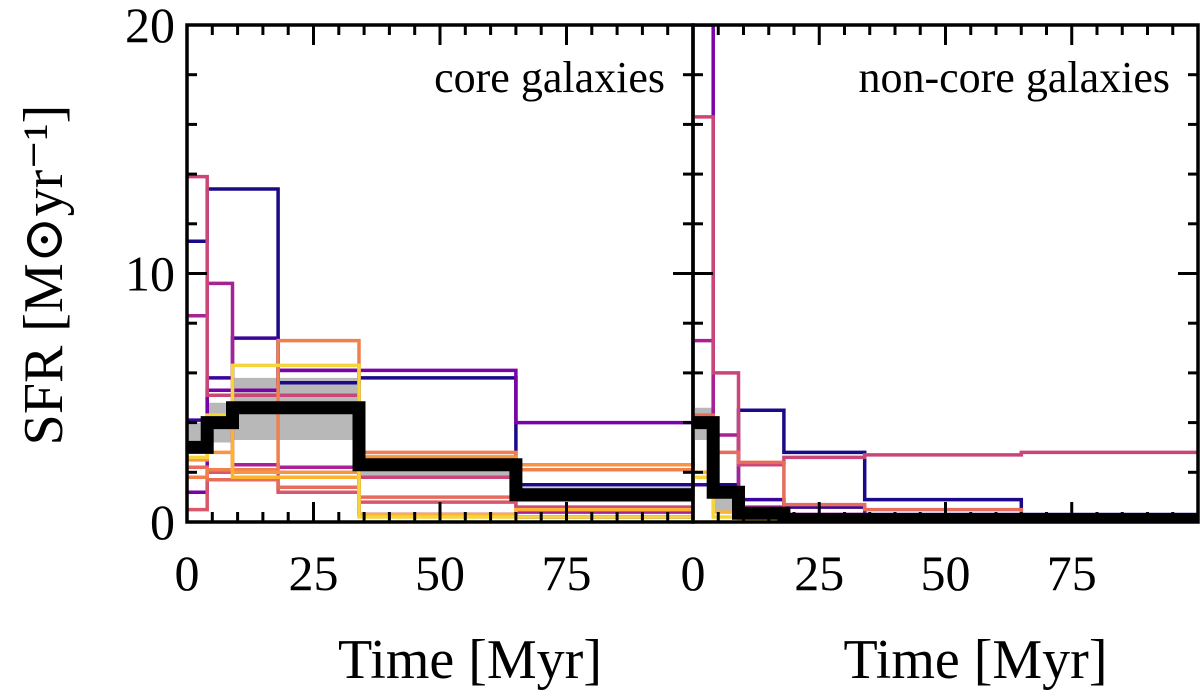 The height and width of the screenshot is (697, 1200). Describe the element at coordinates (150, 26) in the screenshot. I see `y-tick-label: 20` at that location.